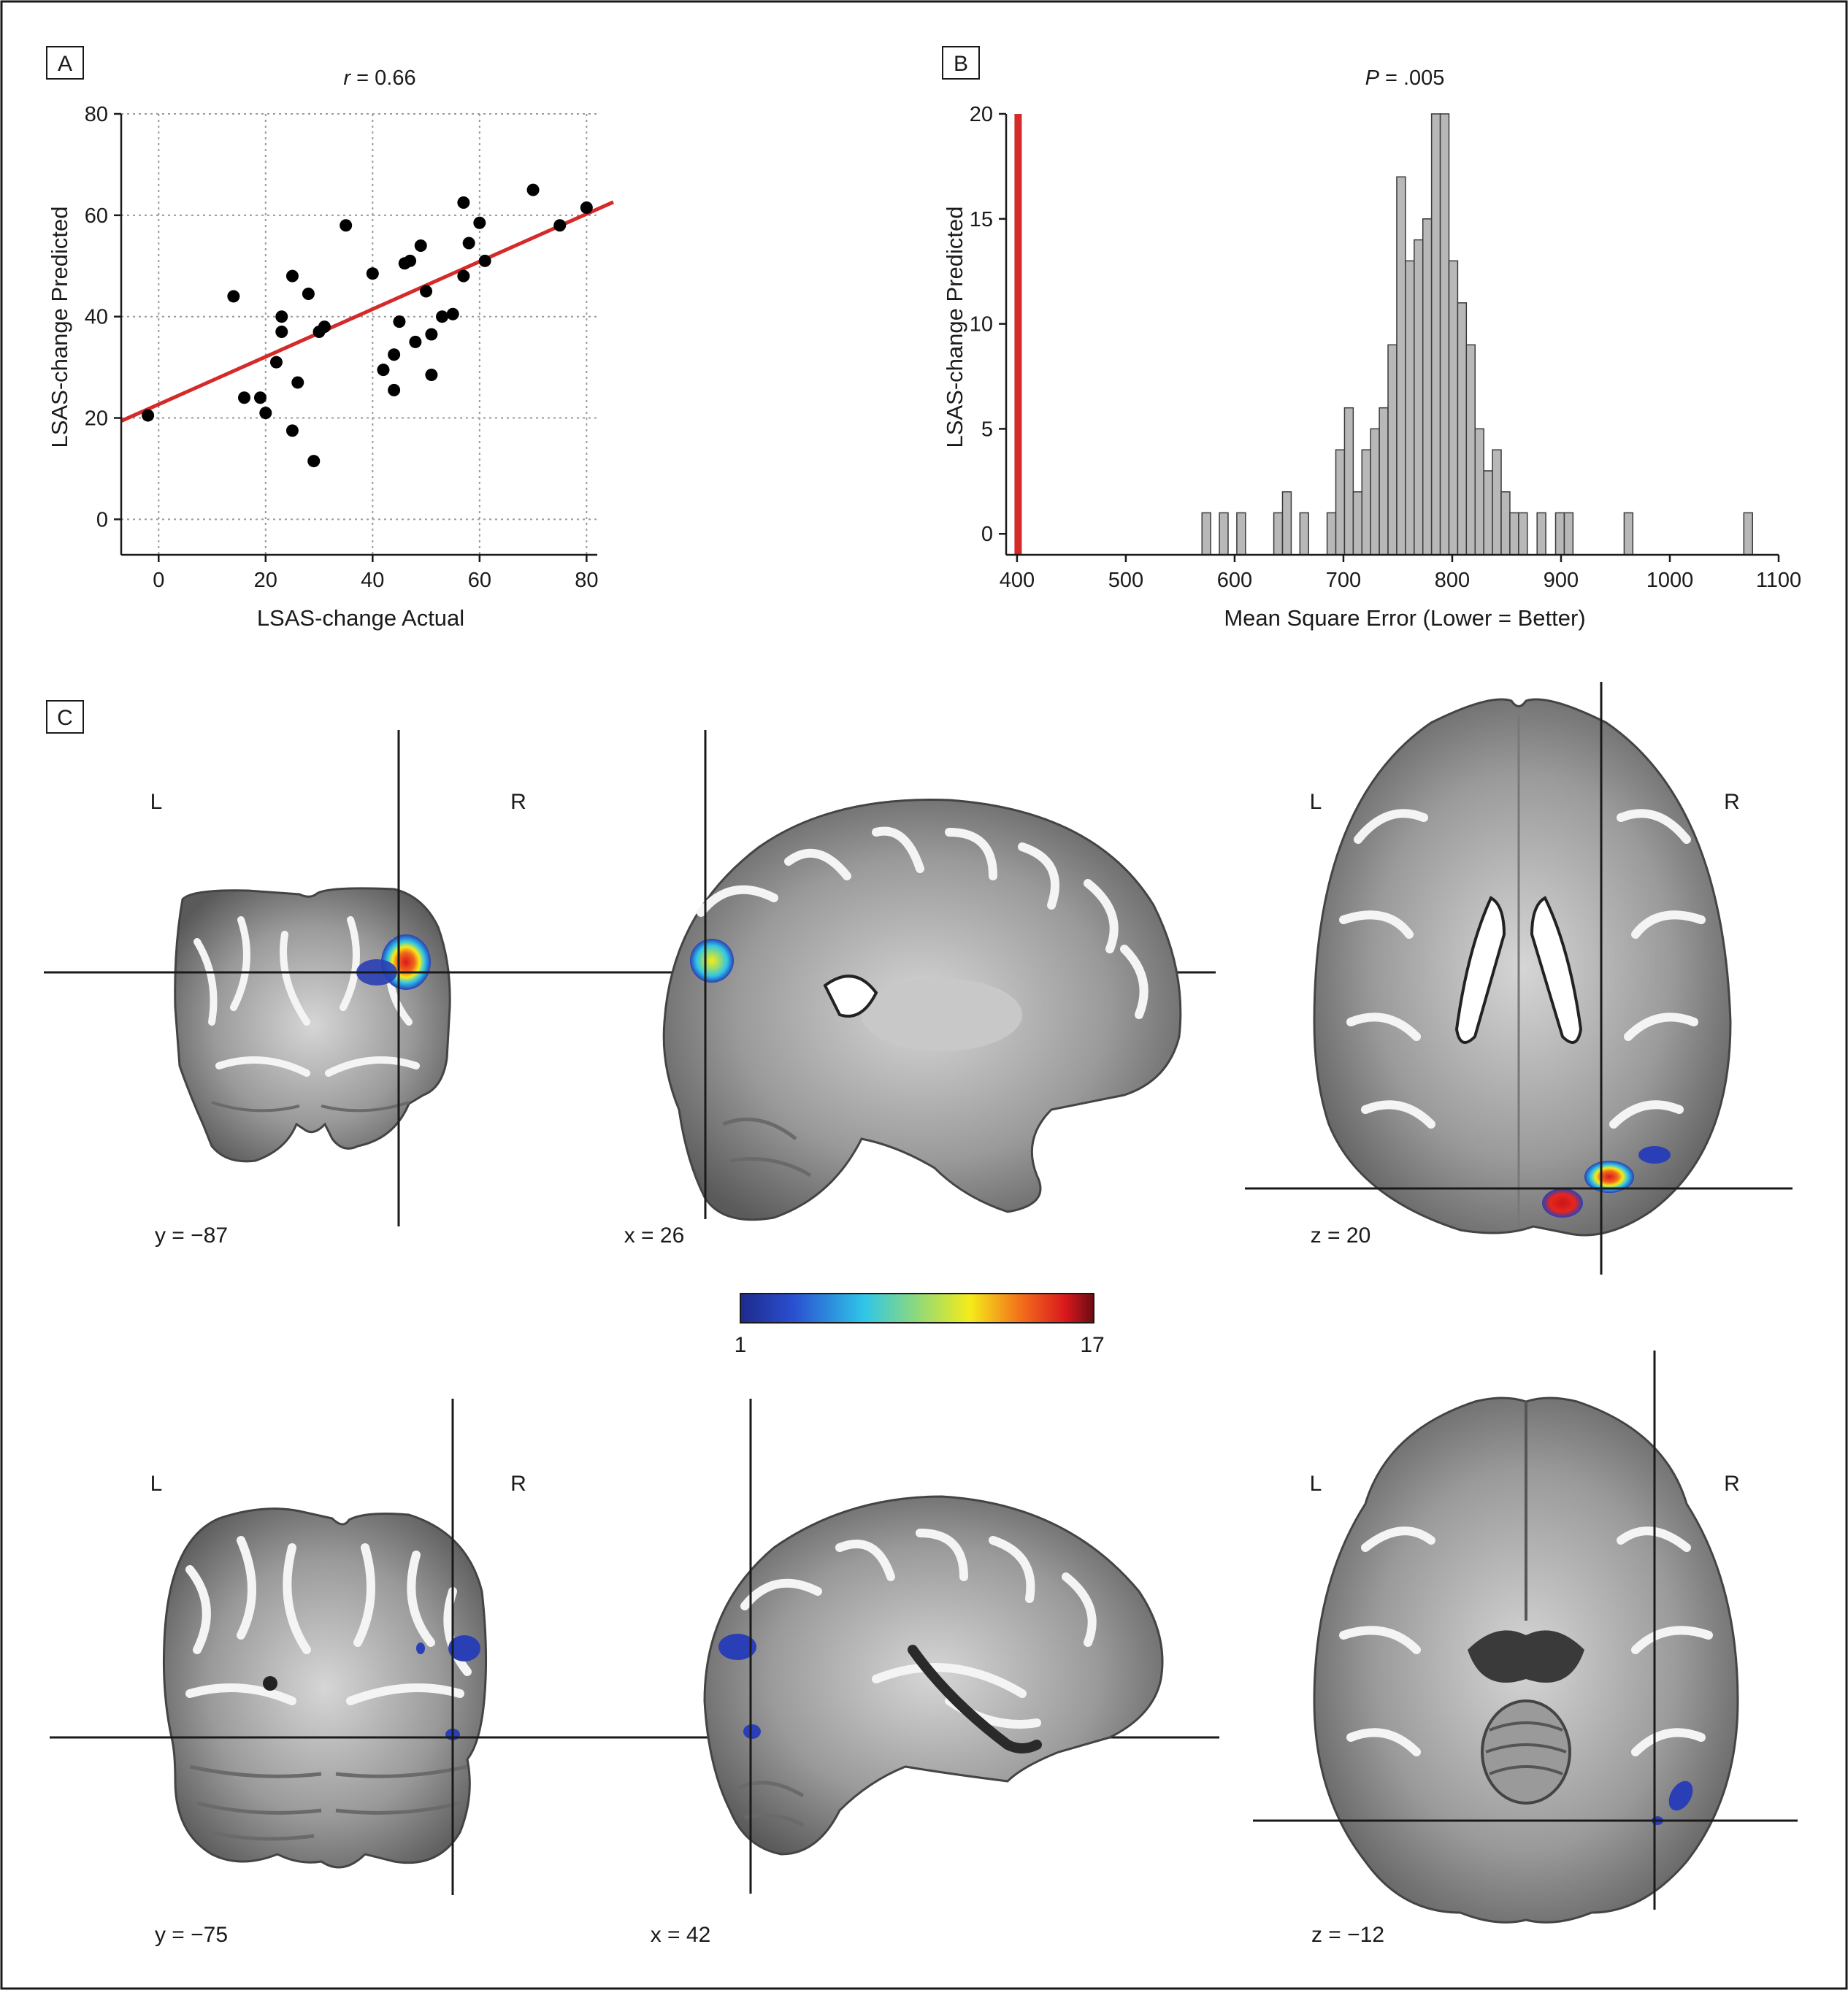  I want to click on panel-b-observed-mse-line, so click(1018, 334).